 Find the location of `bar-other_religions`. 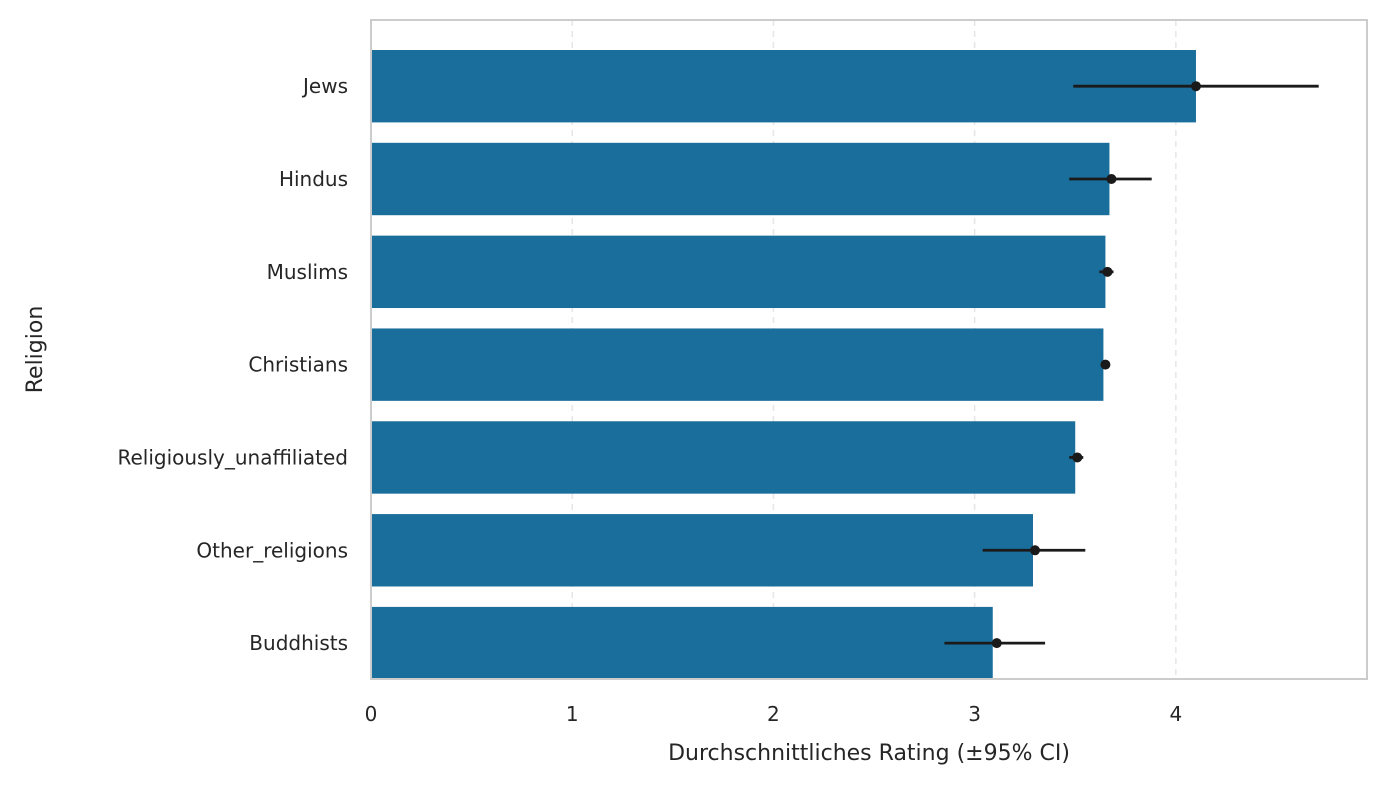

bar-other_religions is located at coordinates (702, 550).